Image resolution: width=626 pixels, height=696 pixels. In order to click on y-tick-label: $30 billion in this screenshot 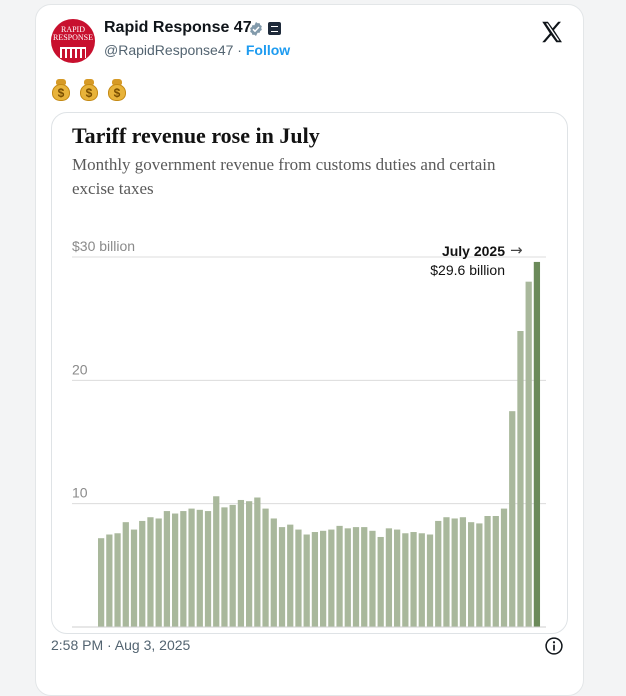, I will do `click(103, 246)`.